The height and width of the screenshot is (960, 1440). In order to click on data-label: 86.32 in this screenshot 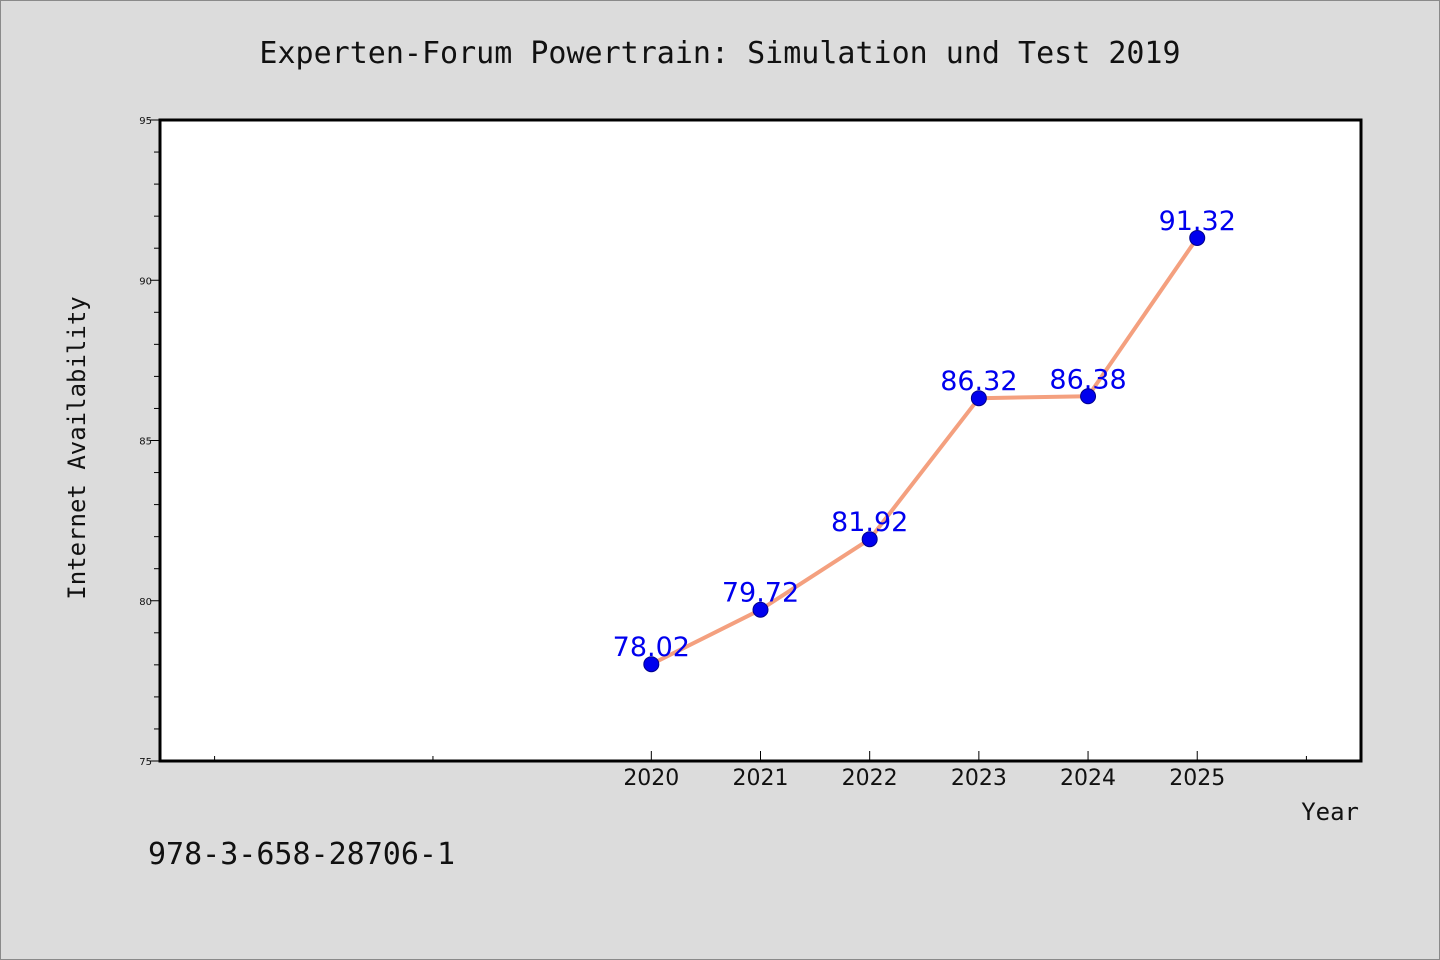, I will do `click(978, 381)`.